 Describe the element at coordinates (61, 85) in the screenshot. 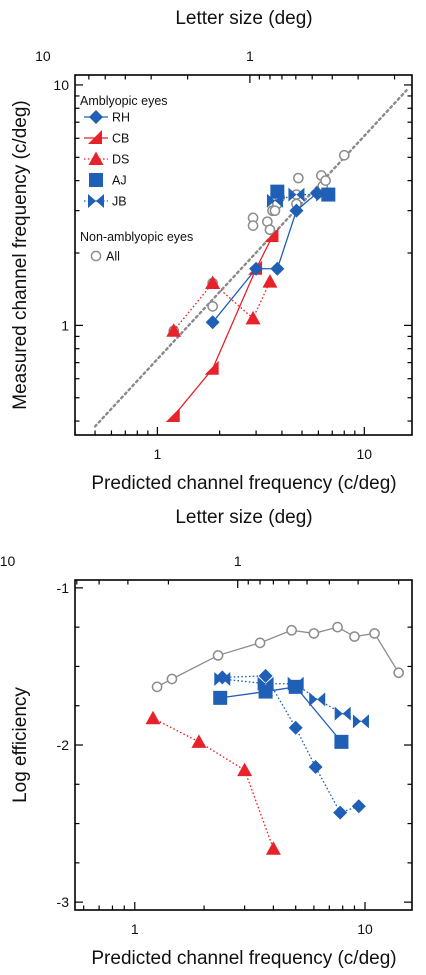

I see `y-tick-label: 10` at that location.